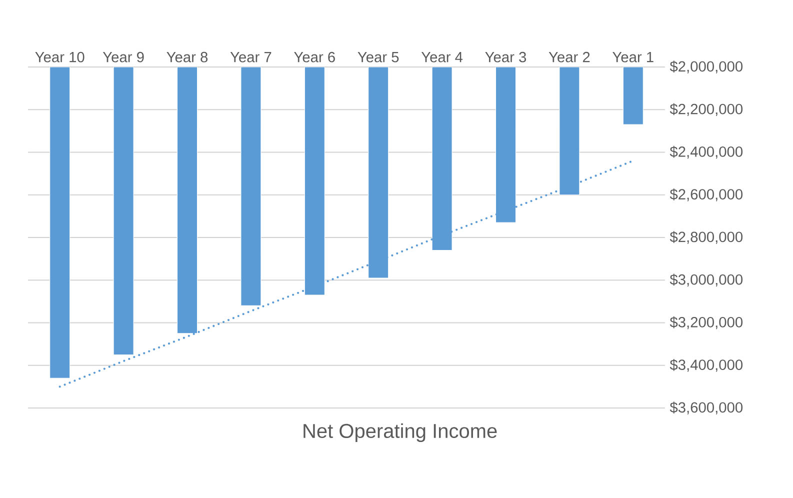 The height and width of the screenshot is (498, 793). What do you see at coordinates (706, 408) in the screenshot?
I see `y-tick-label: $3,600,000` at bounding box center [706, 408].